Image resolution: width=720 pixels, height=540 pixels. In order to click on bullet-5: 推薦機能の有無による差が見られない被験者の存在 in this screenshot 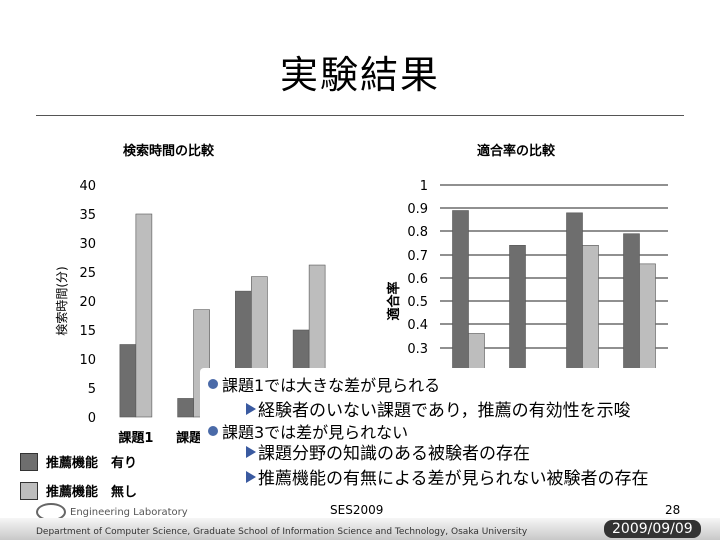, I will do `click(447, 476)`.